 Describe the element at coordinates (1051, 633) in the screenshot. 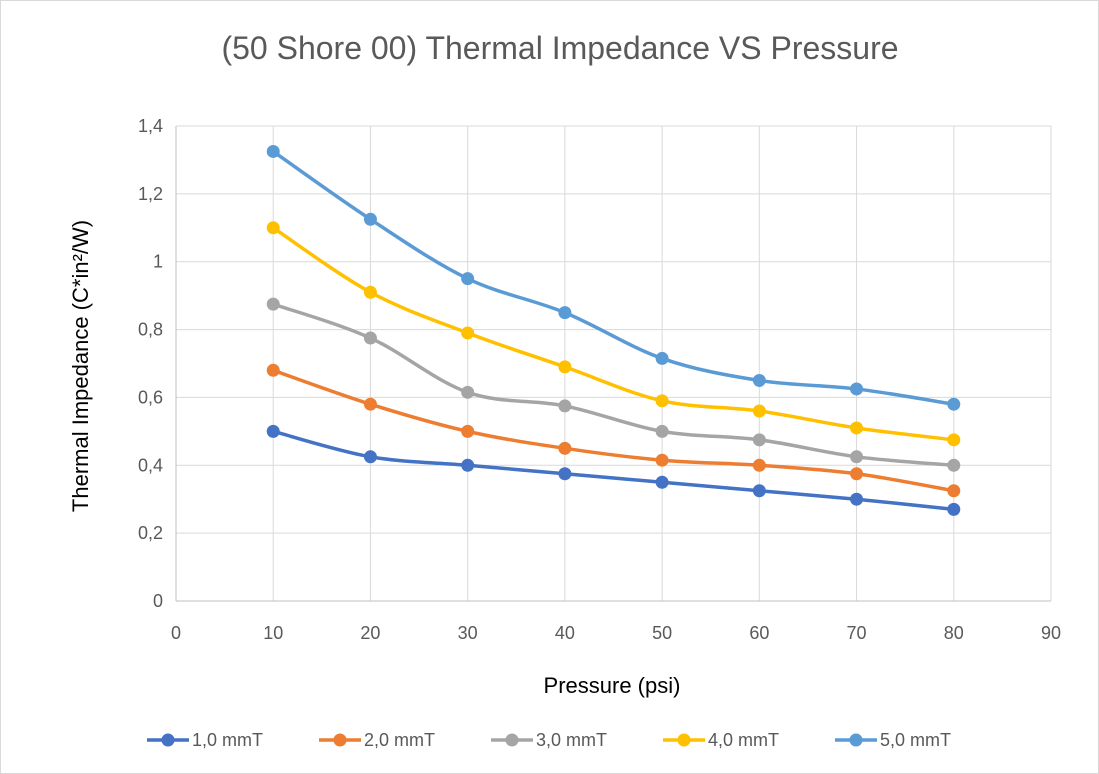

I see `x-tick-label: 90` at that location.